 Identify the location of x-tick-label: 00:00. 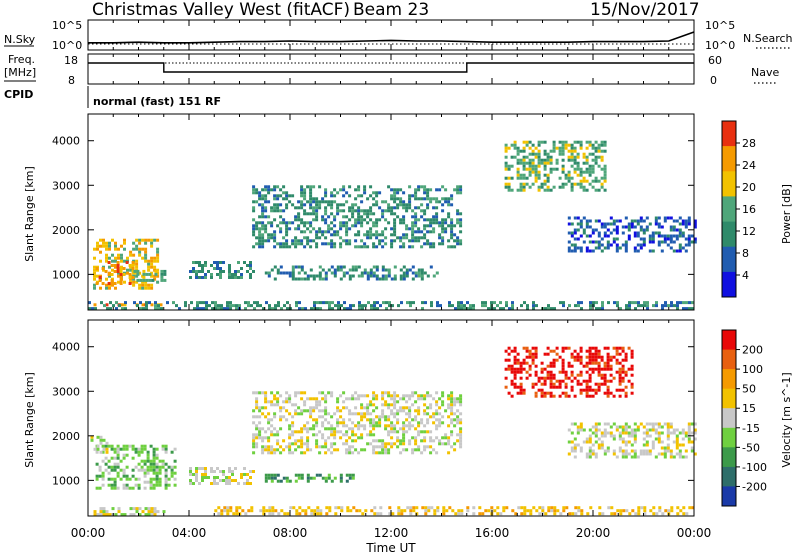
(694, 533).